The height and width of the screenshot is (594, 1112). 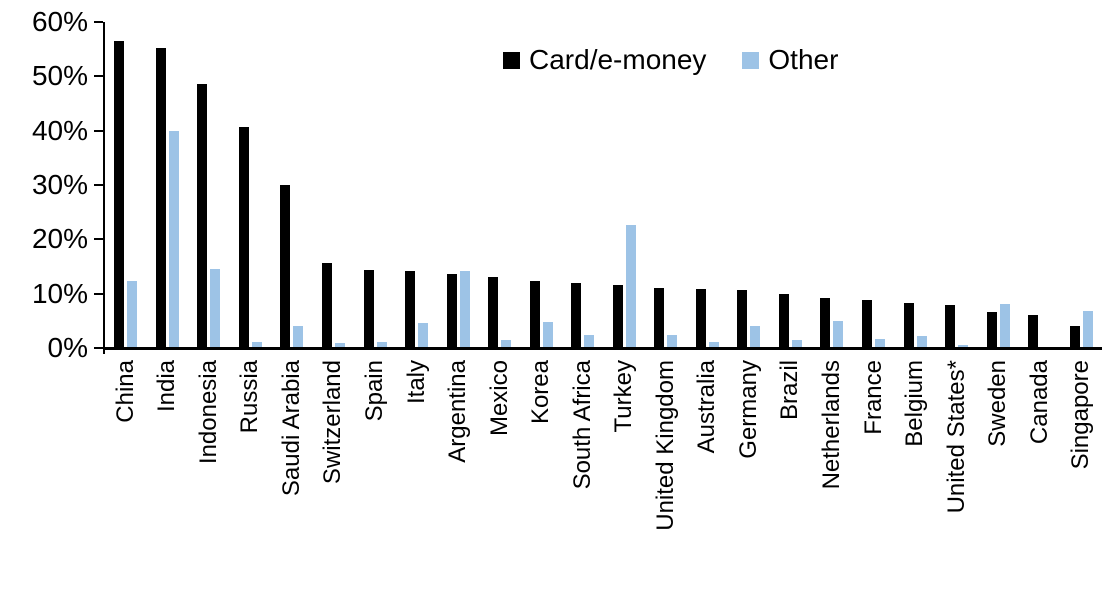 What do you see at coordinates (511, 60) in the screenshot?
I see `card-e-money-swatch-icon` at bounding box center [511, 60].